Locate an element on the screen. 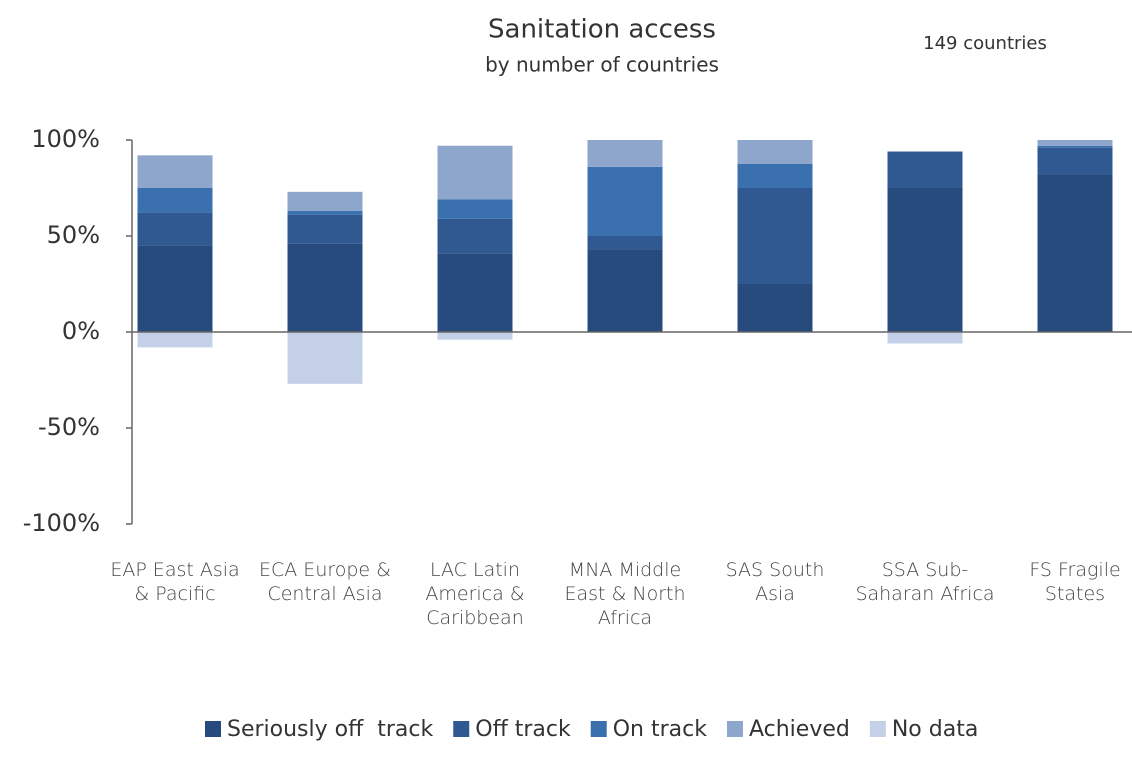  legend-label: No data is located at coordinates (935, 729).